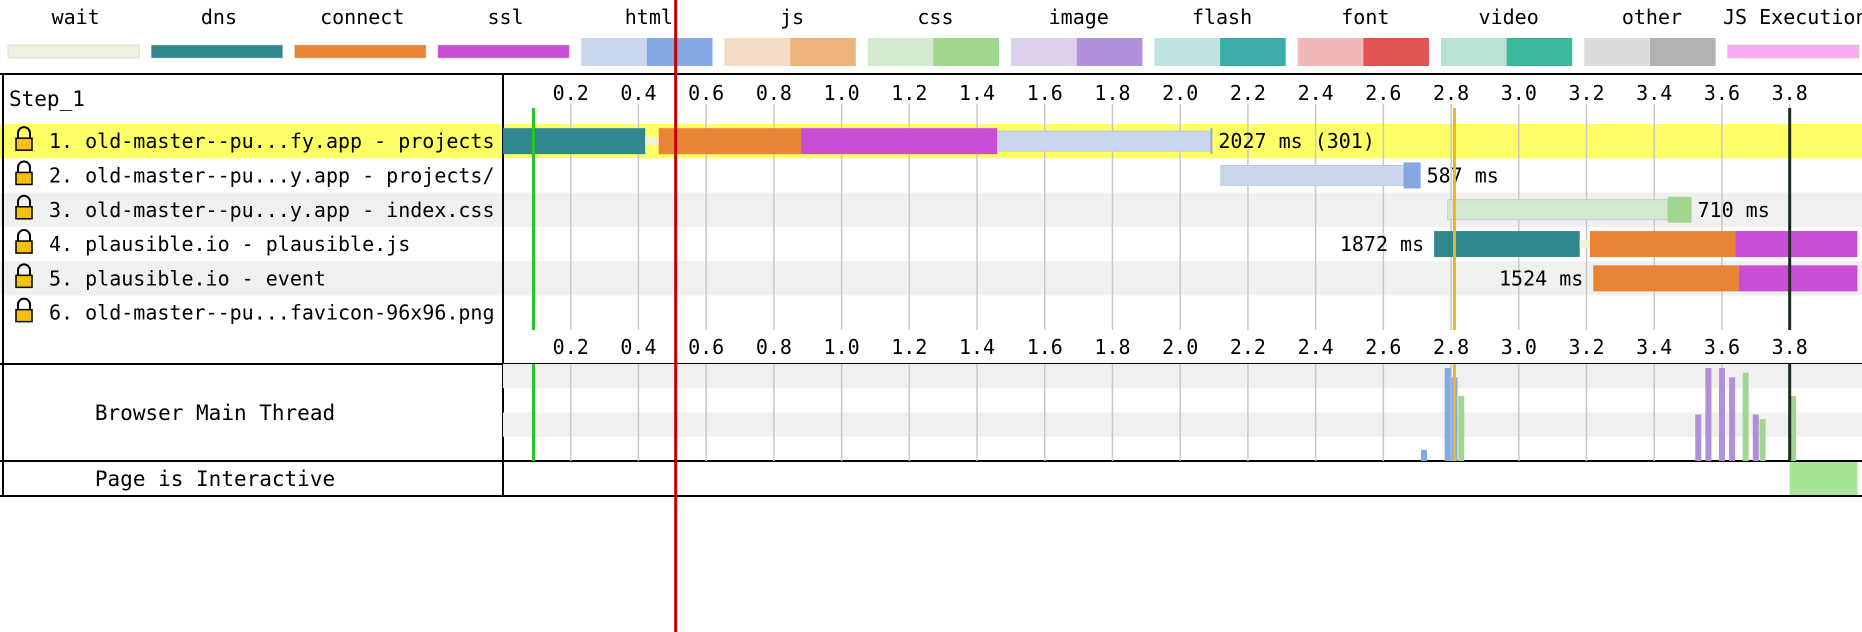 The width and height of the screenshot is (1862, 632). Describe the element at coordinates (1045, 347) in the screenshot. I see `tick-label-bottom: 1.6` at that location.